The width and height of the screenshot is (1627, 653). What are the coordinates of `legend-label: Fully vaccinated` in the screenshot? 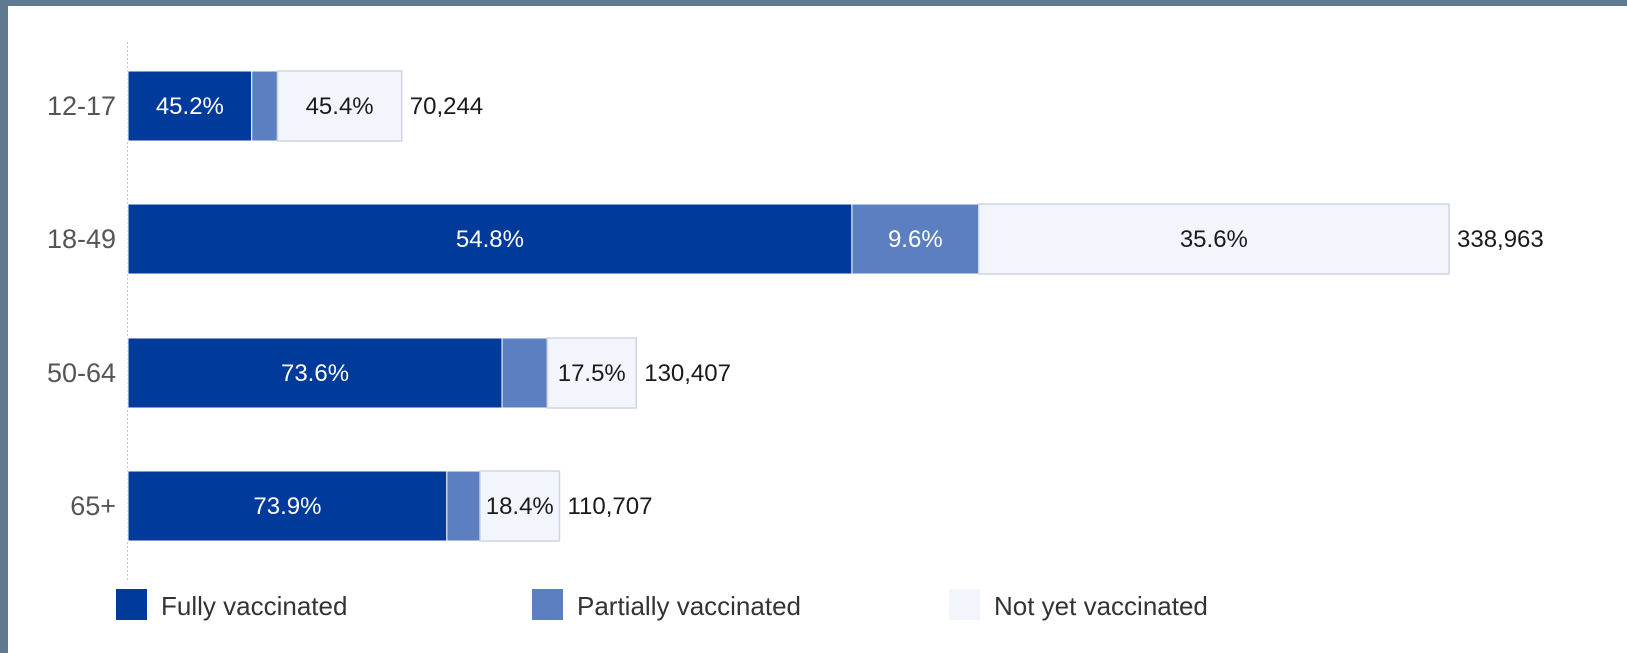 It's located at (254, 606).